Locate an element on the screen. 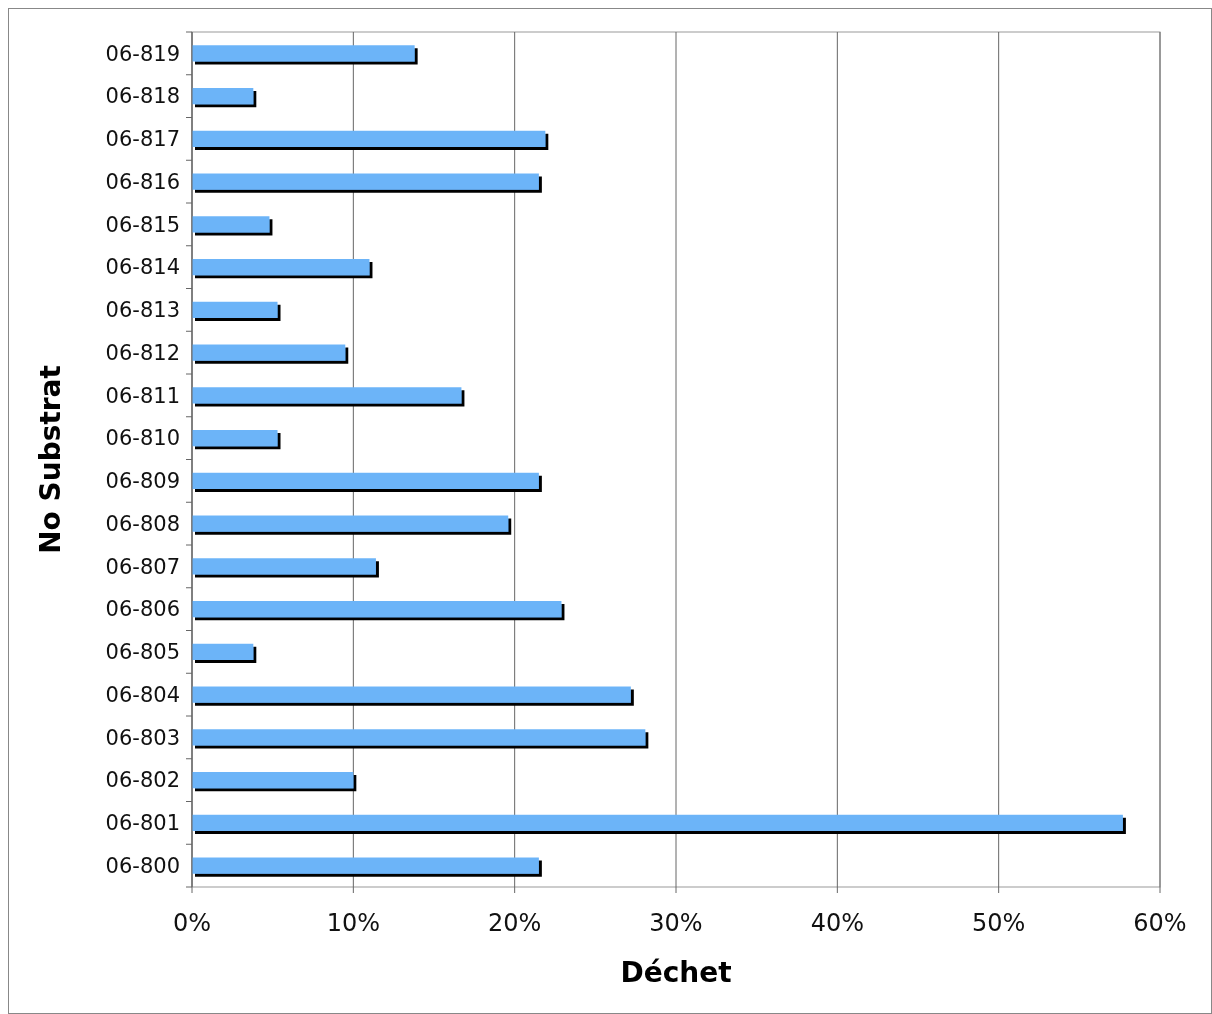 This screenshot has height=1014, width=1212. y-tick-label: 06-800 is located at coordinates (142, 865).